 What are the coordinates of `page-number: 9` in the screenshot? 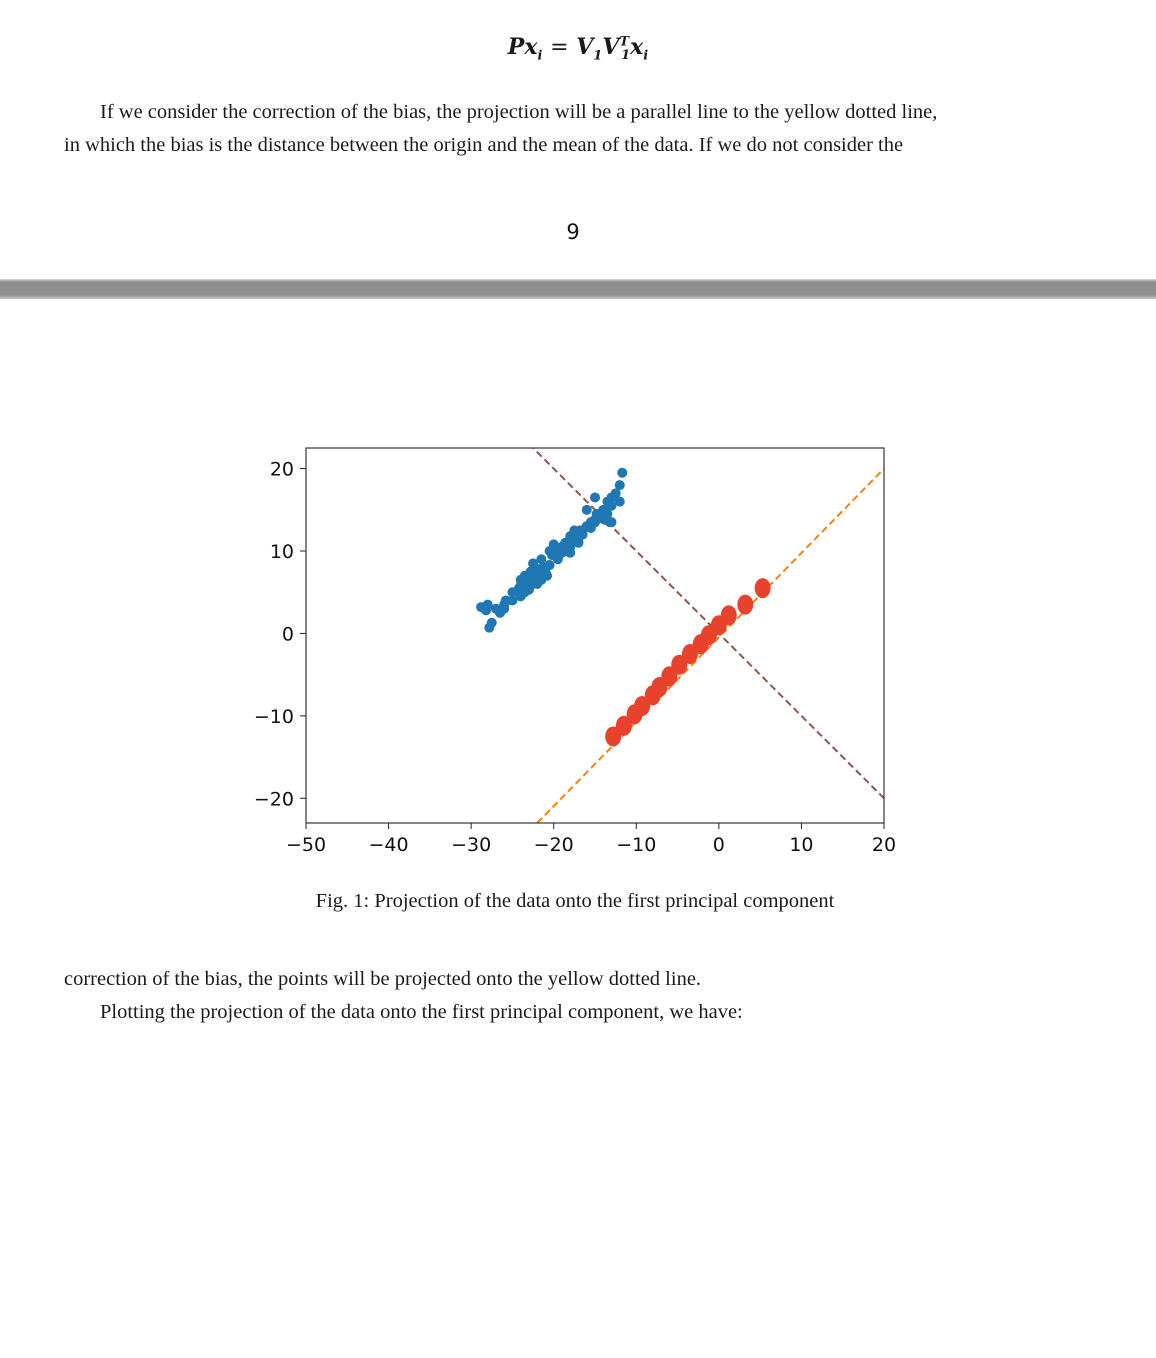 It's located at (573, 232).